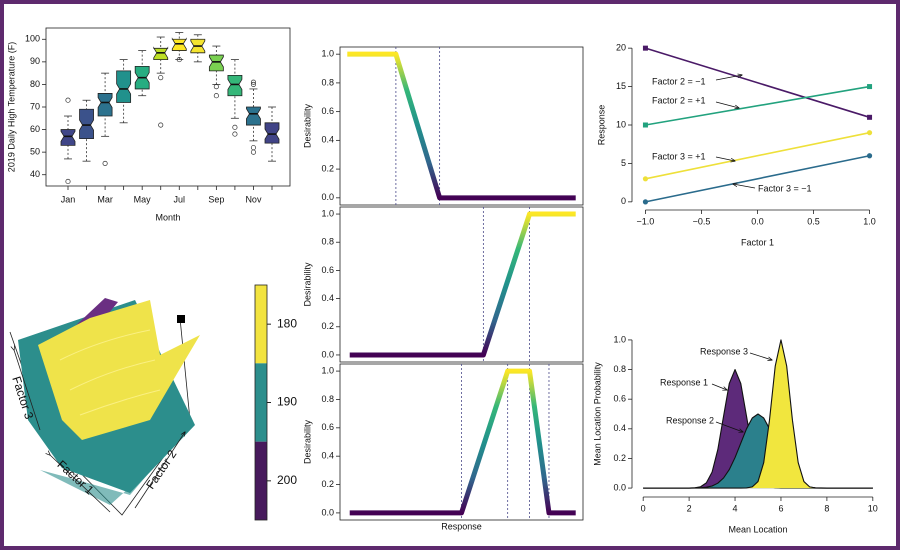 The image size is (900, 550). Describe the element at coordinates (105, 199) in the screenshot. I see `x-tick-label: Mar` at that location.